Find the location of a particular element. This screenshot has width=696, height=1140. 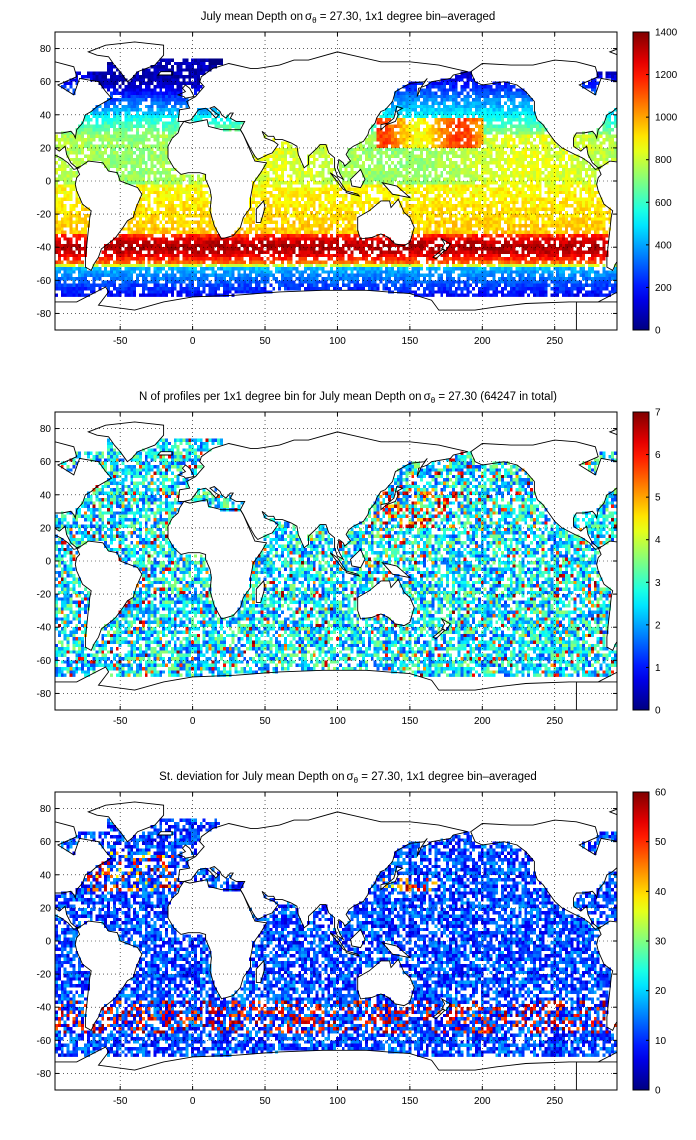

colorbar-tick-label: 30 is located at coordinates (661, 942).